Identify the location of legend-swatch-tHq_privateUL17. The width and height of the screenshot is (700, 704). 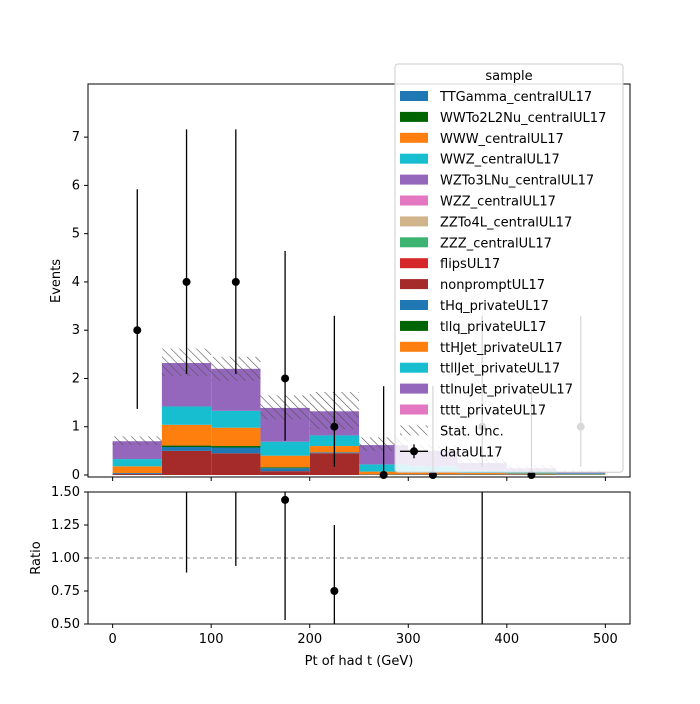
(414, 305).